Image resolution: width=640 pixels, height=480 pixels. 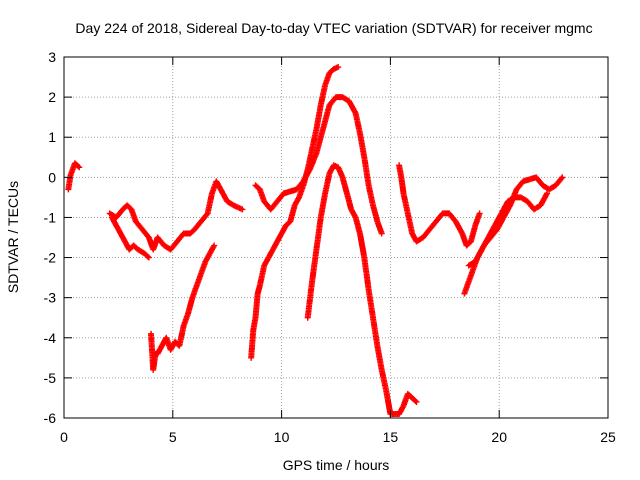 I want to click on x-tick-label: 15, so click(x=391, y=437).